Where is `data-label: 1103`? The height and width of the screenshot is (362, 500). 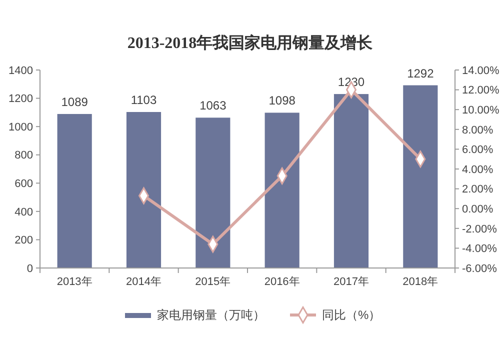
data-label: 1103 is located at coordinates (143, 100).